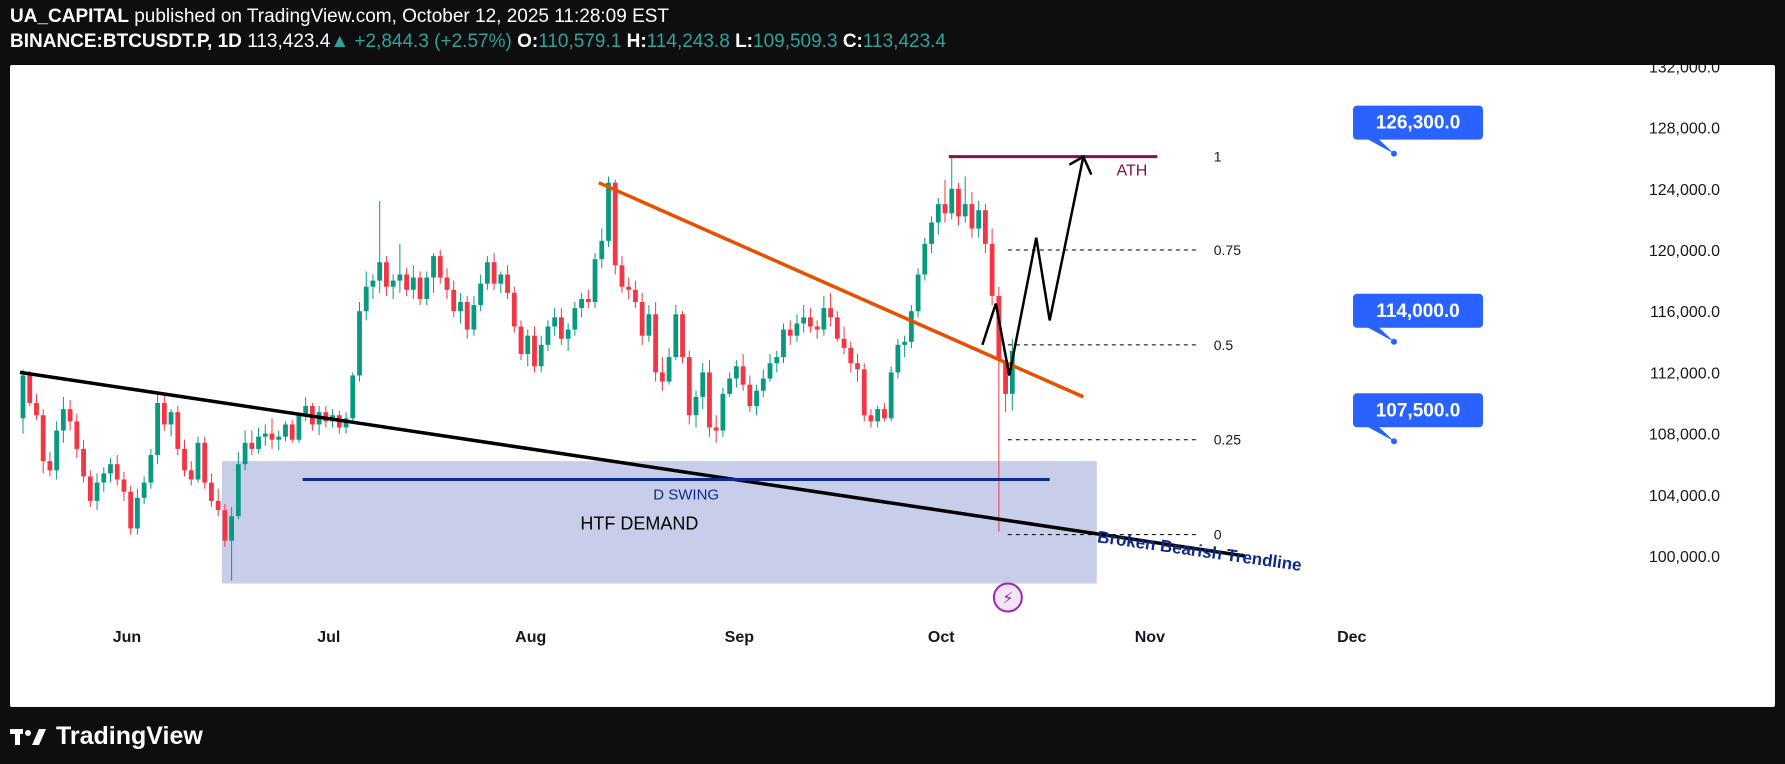 This screenshot has width=1785, height=764. Describe the element at coordinates (744, 41) in the screenshot. I see `low-label: L:` at that location.